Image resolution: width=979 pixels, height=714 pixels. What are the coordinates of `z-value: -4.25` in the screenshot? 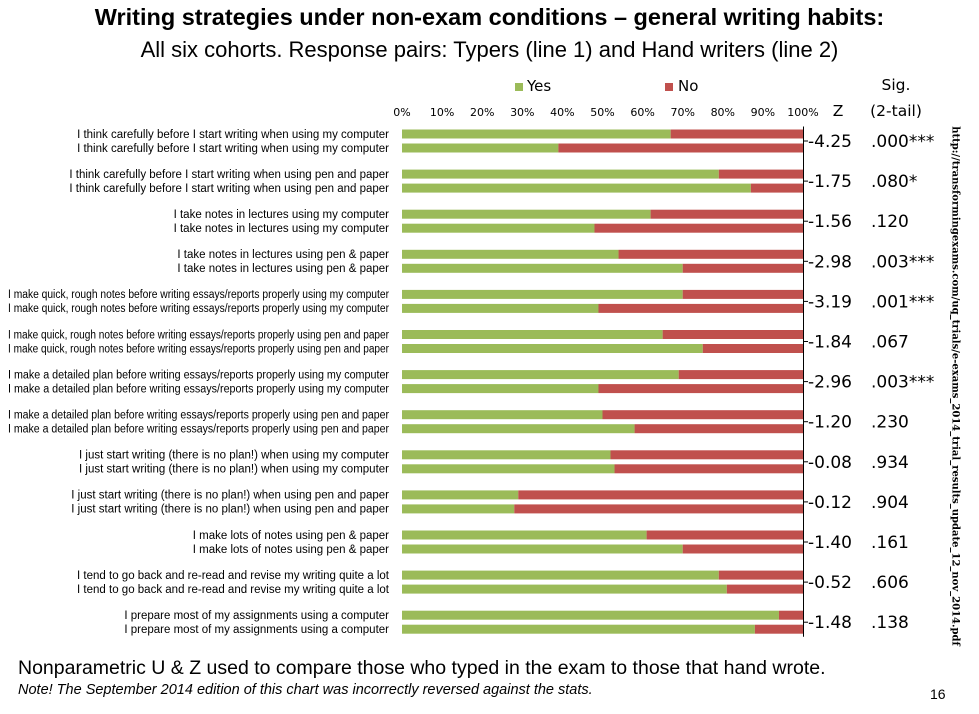 It's located at (830, 142).